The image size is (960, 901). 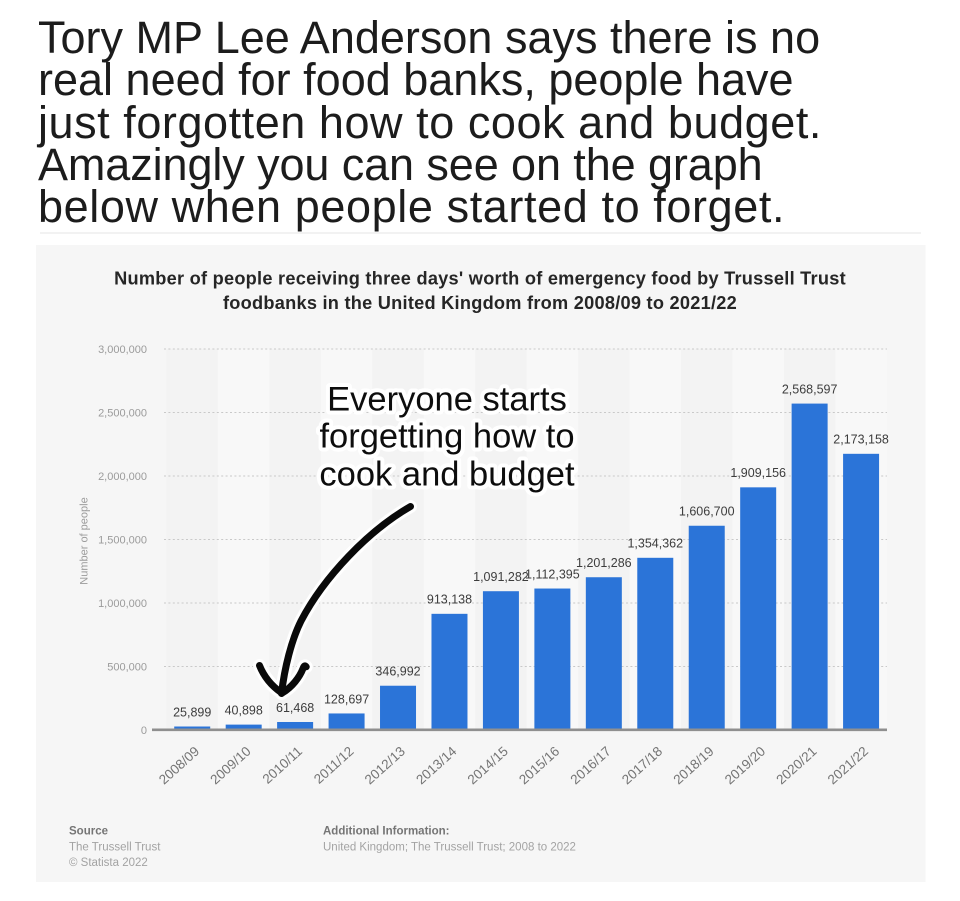 I want to click on svg-text: 1,112,395, so click(x=552, y=574).